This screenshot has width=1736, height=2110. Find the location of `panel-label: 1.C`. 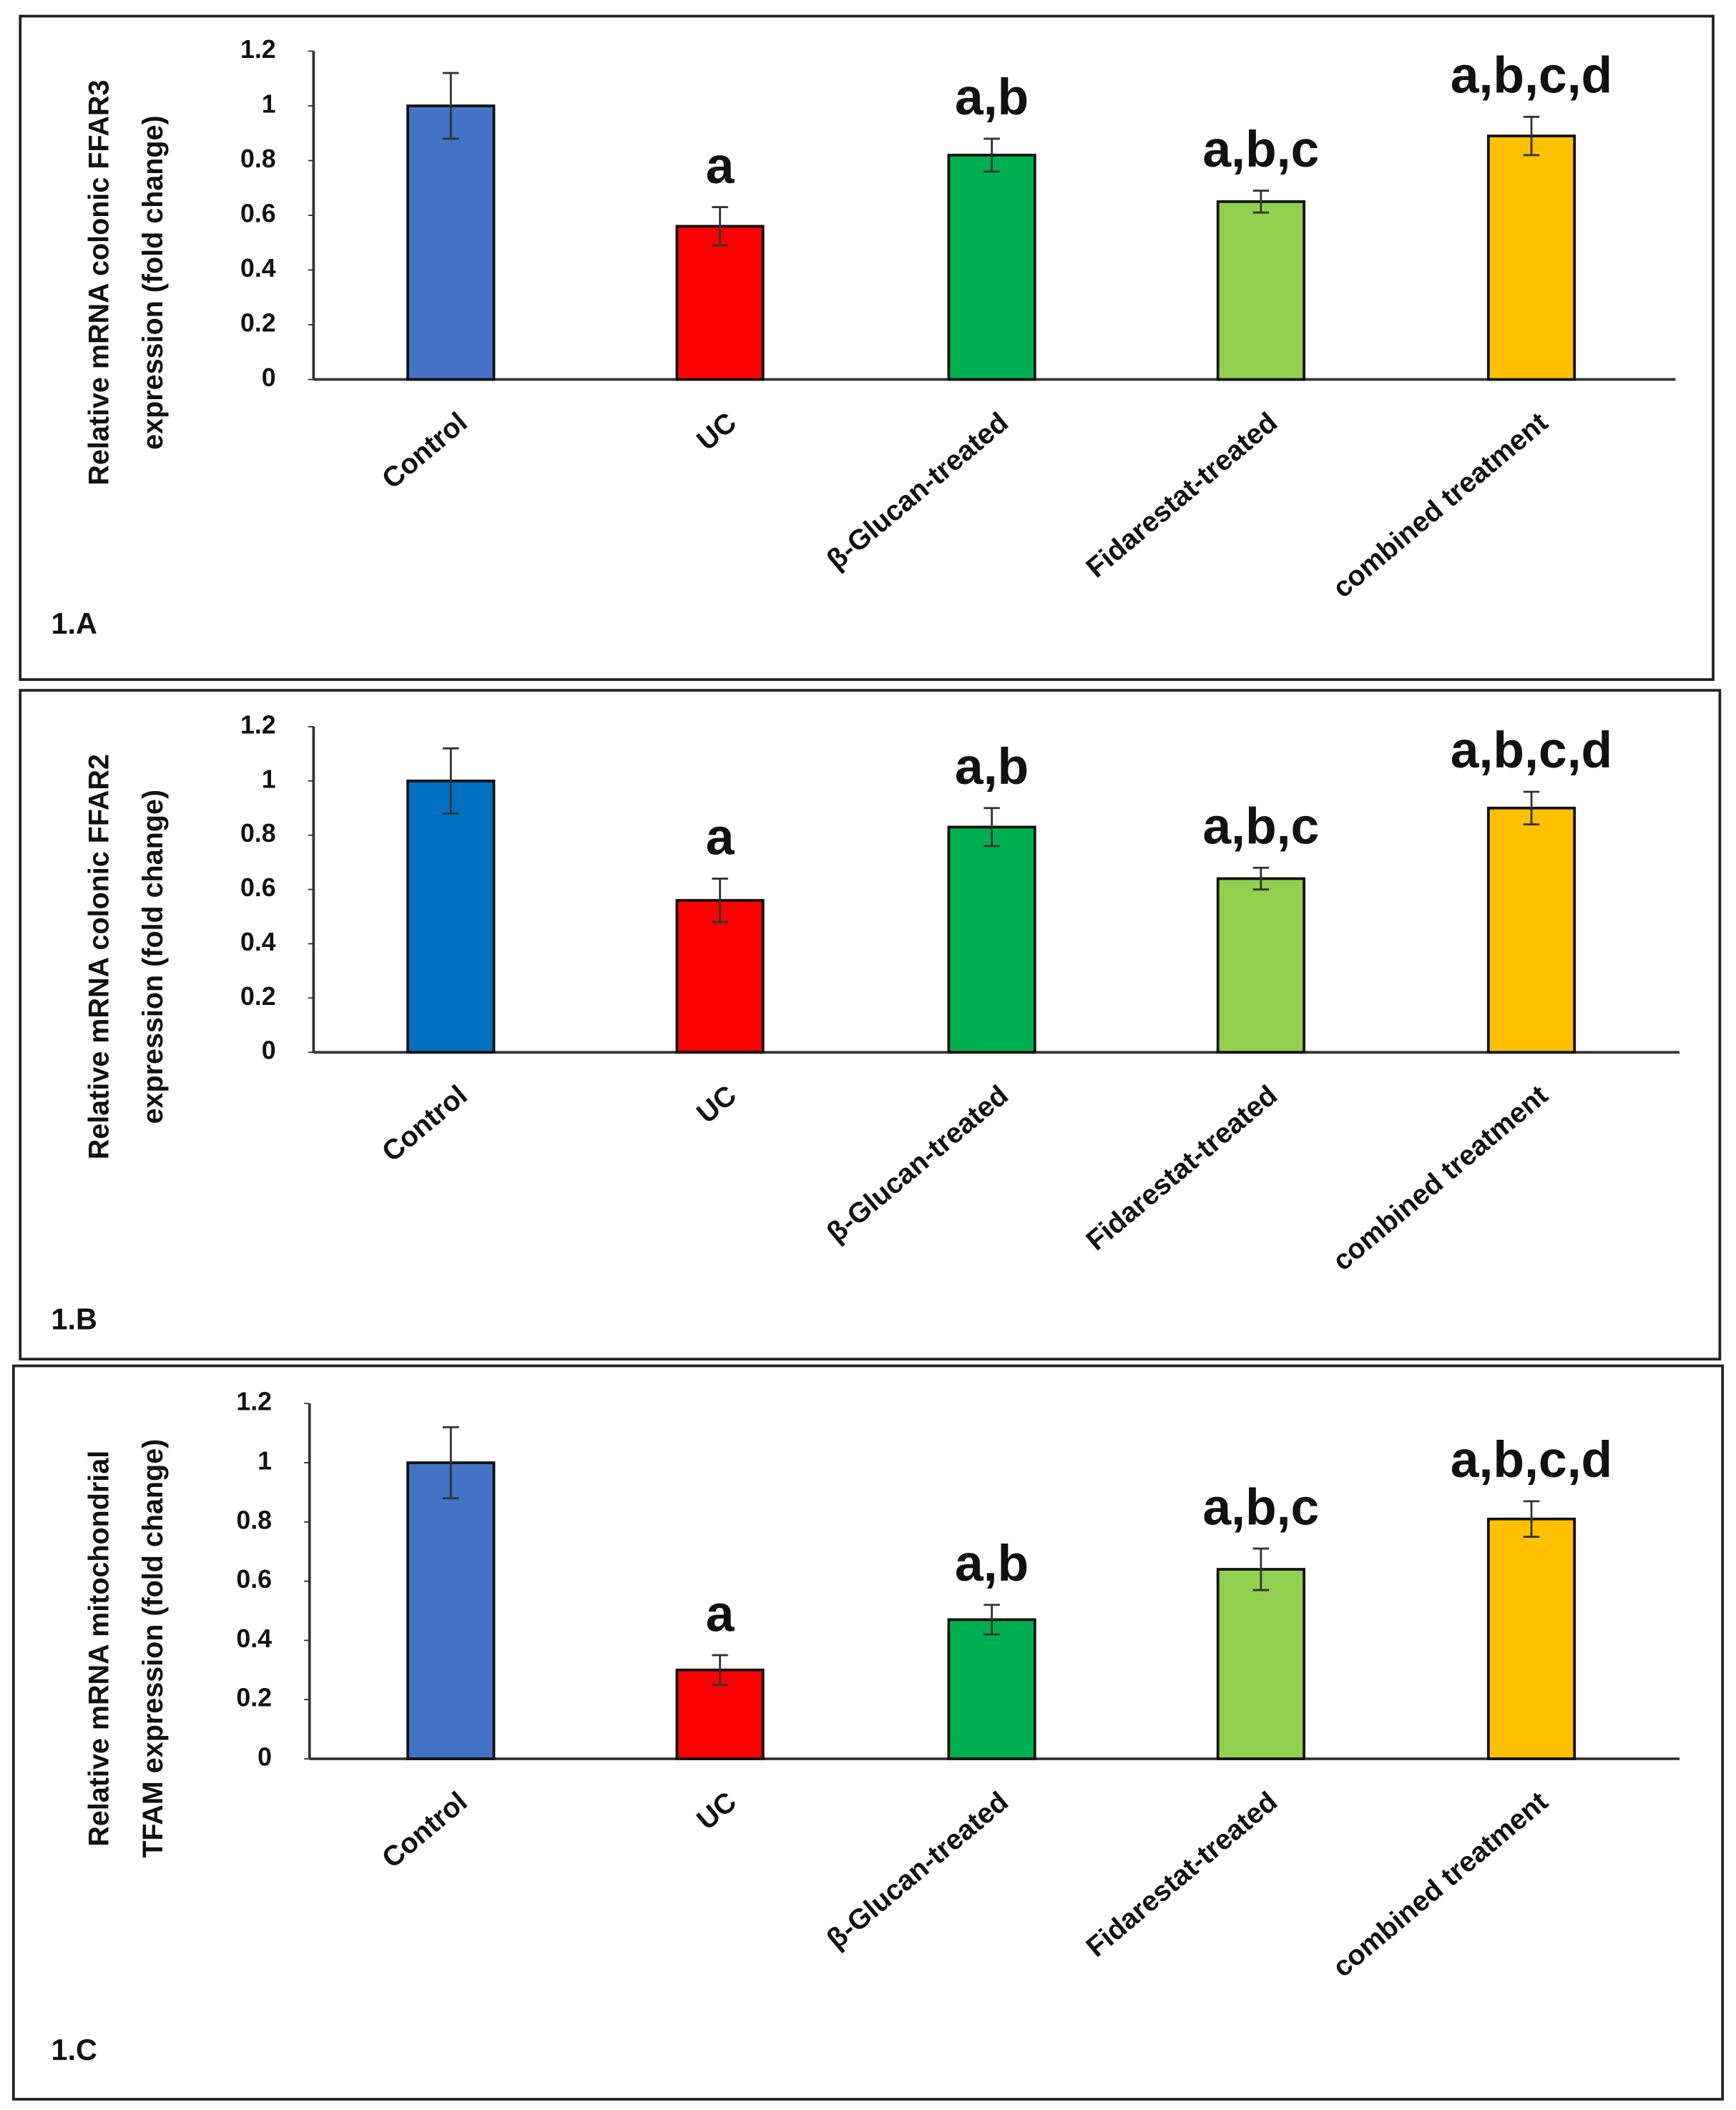

panel-label: 1.C is located at coordinates (74, 2049).